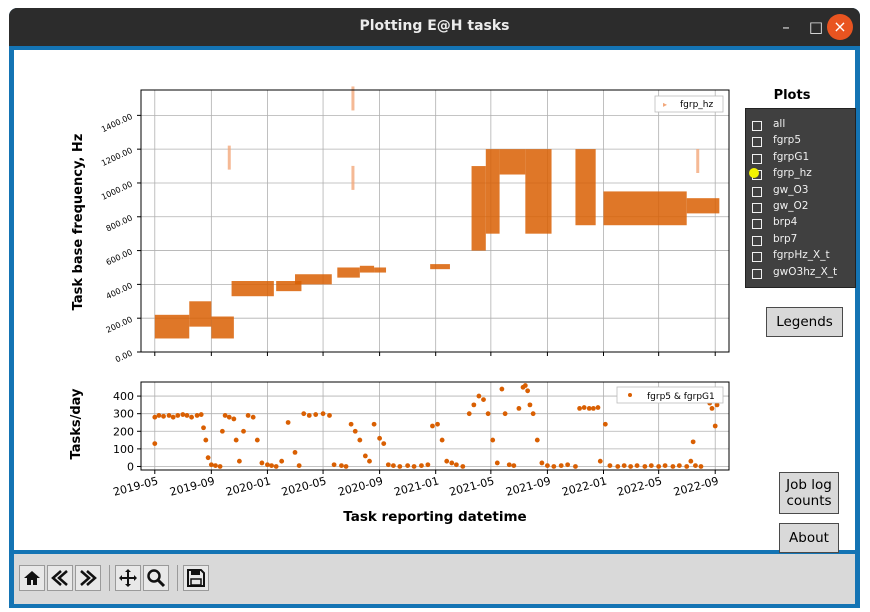 The height and width of the screenshot is (612, 870). I want to click on x-axis-label: Task reporting datetime, so click(434, 517).